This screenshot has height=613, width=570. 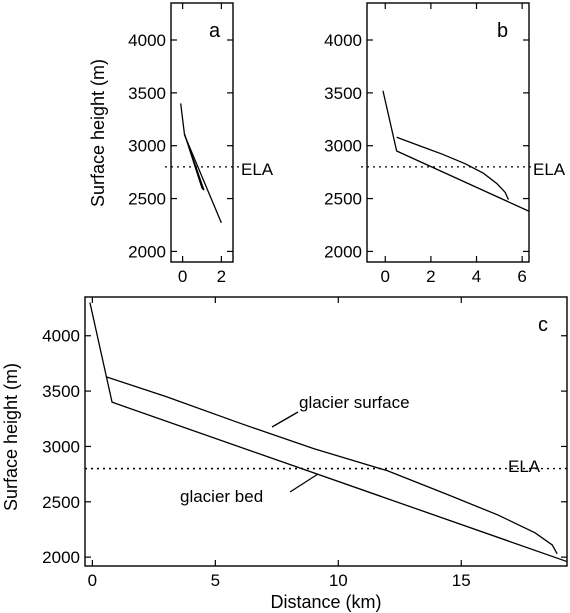 What do you see at coordinates (257, 169) in the screenshot?
I see `ela-label-a: ELA` at bounding box center [257, 169].